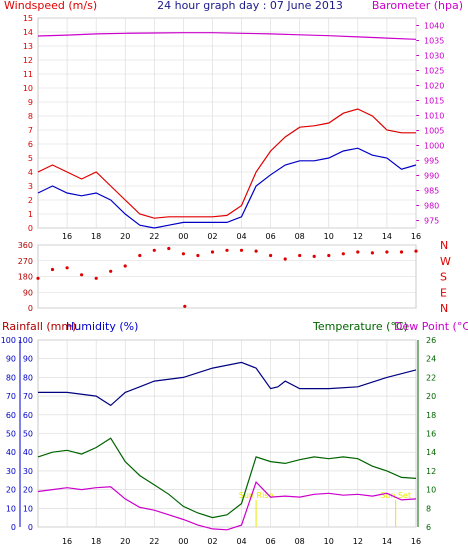 This screenshot has width=468, height=555. Describe the element at coordinates (30, 116) in the screenshot. I see `wind-y-tick-label: 8` at that location.